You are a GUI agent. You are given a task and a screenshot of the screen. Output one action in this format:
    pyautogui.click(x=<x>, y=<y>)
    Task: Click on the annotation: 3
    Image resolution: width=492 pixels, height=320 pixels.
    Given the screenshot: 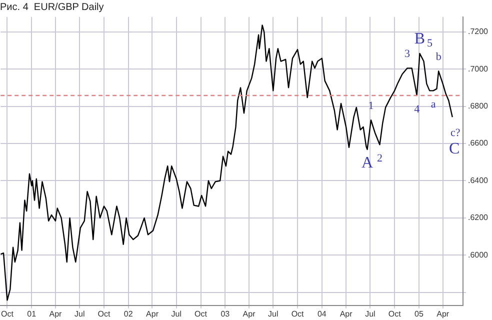 What is the action you would take?
    pyautogui.click(x=407, y=54)
    